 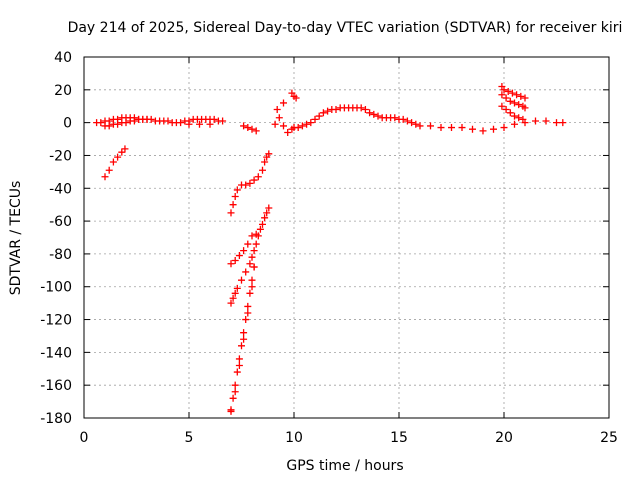 What do you see at coordinates (56, 353) in the screenshot?
I see `y-tick-label: -140` at bounding box center [56, 353].